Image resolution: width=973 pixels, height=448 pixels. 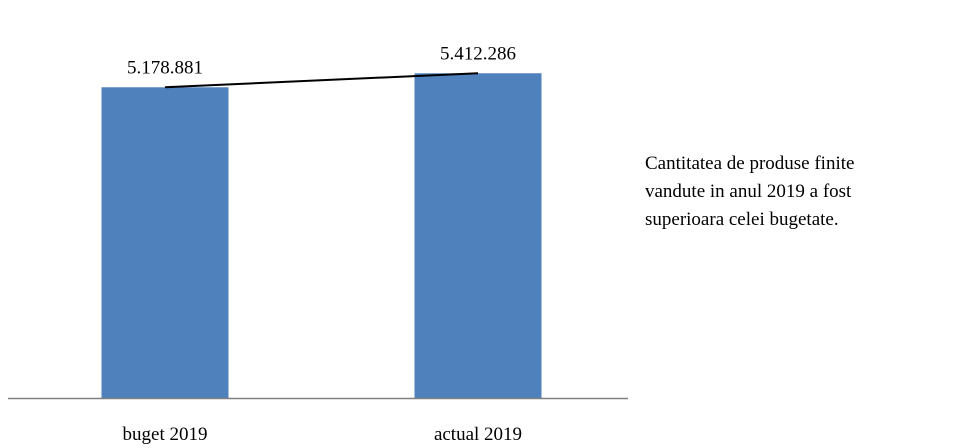 I want to click on x-tick-label-2: actual 2019, so click(x=478, y=434).